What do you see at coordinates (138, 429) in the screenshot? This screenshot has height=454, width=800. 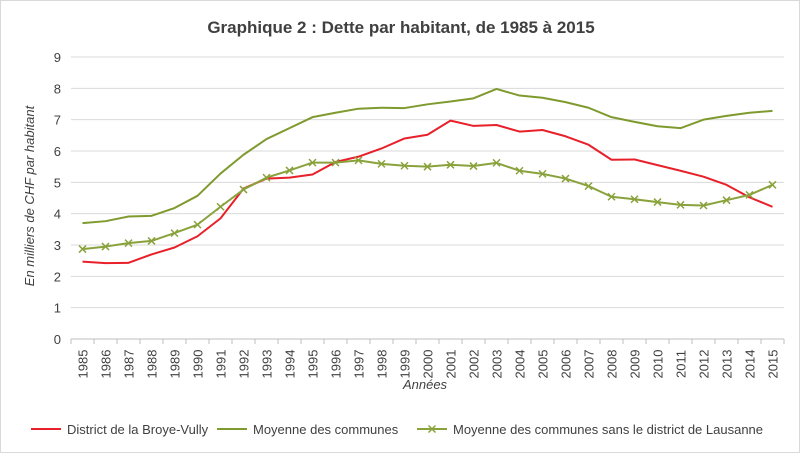 I see `legend-label-1: District de la Broye-Vully` at bounding box center [138, 429].